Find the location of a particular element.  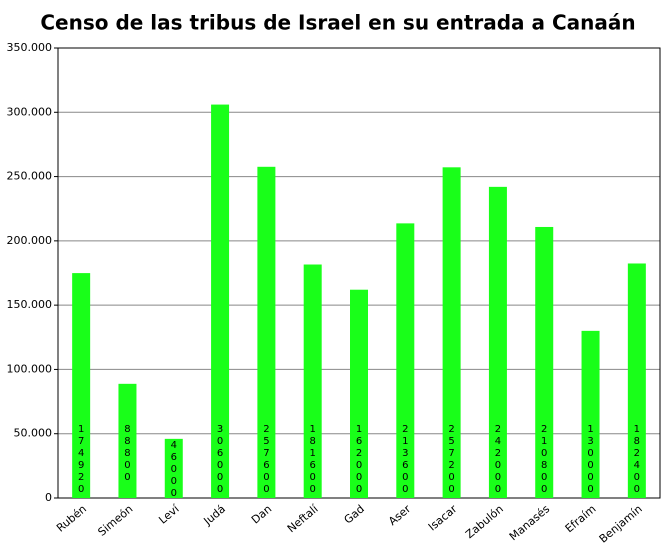

x-tick-label: Rubén is located at coordinates (71, 518).